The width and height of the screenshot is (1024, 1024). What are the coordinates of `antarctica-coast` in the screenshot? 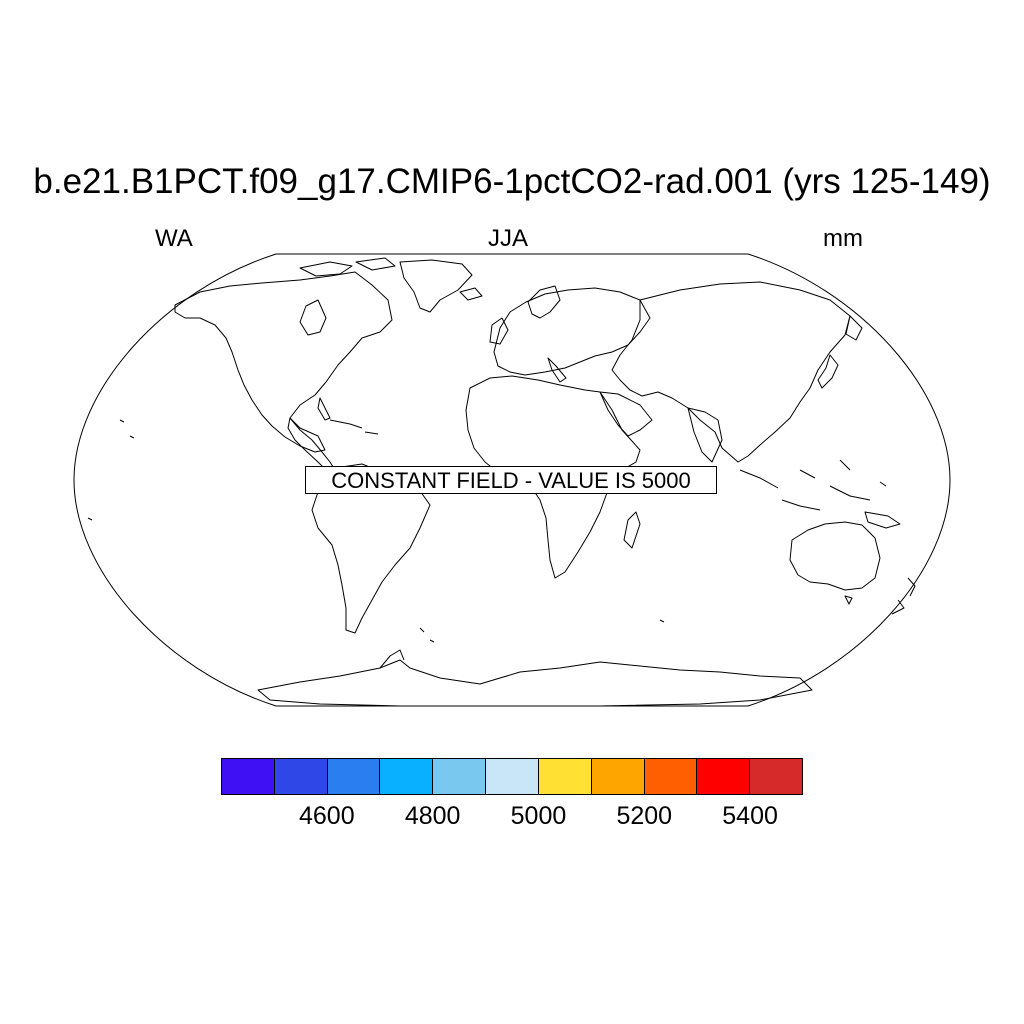 It's located at (535, 683).